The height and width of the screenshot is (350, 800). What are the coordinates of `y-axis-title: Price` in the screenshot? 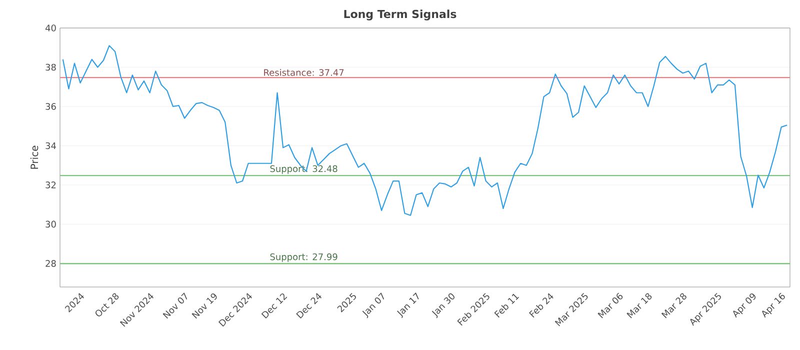 It's located at (34, 157).